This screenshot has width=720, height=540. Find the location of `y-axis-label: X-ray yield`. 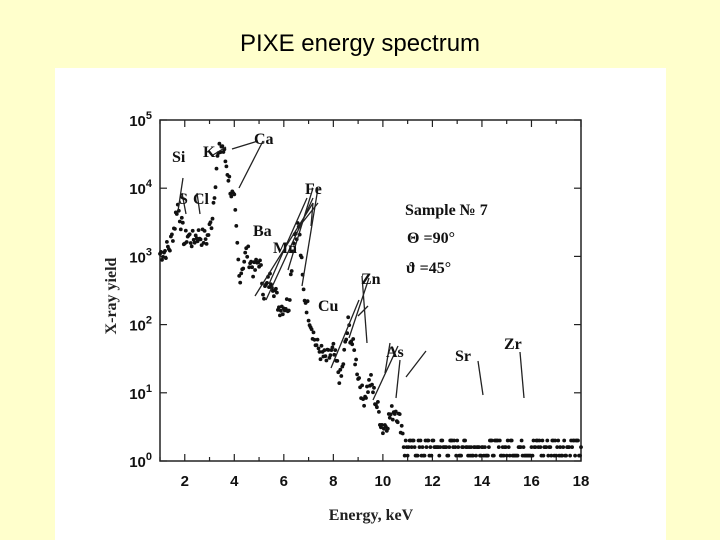

y-axis-label: X-ray yield is located at coordinates (111, 295).